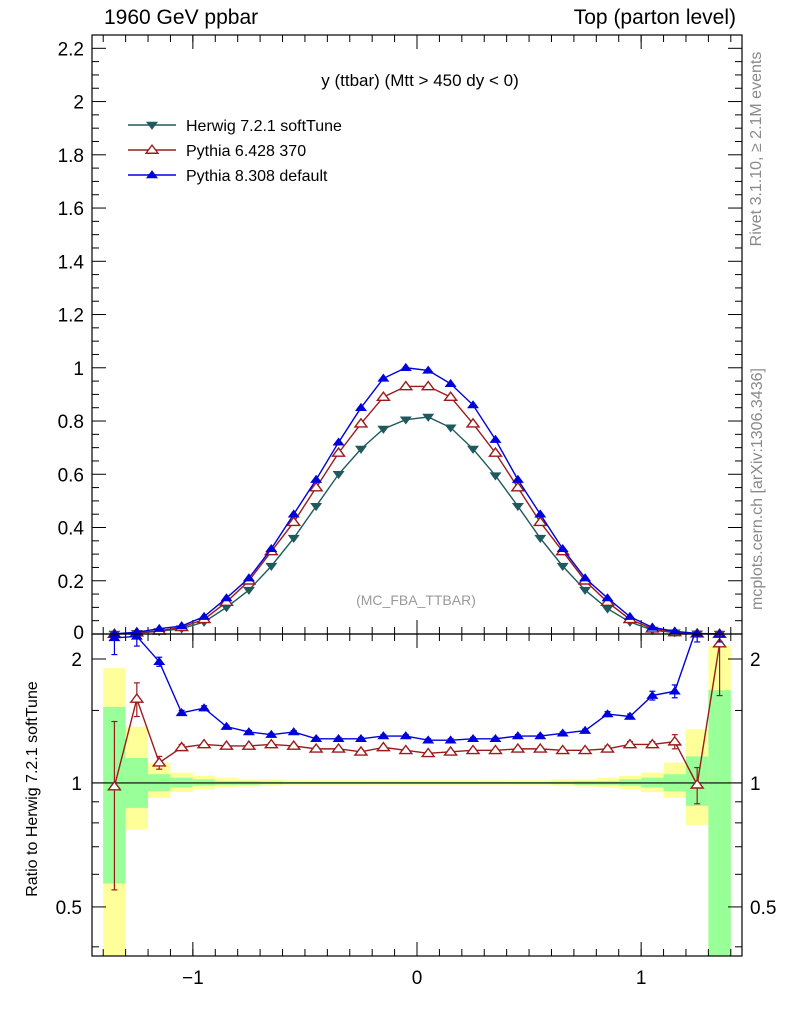 The height and width of the screenshot is (1029, 786). I want to click on y-tick-label: 0.2, so click(71, 582).